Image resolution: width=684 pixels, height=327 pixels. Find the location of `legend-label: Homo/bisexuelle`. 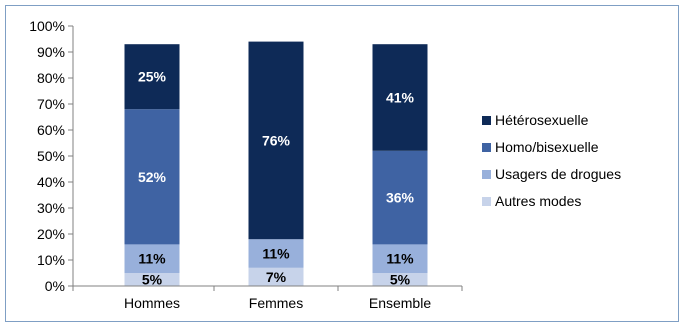

legend-label: Homo/bisexuelle is located at coordinates (547, 147).